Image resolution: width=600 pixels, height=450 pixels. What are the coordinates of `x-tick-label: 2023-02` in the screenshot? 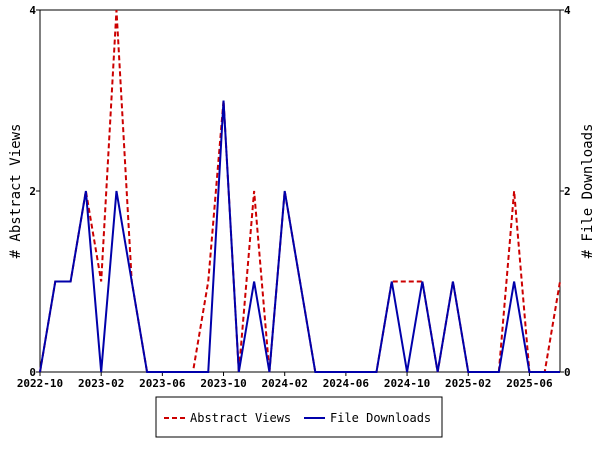 It's located at (101, 383).